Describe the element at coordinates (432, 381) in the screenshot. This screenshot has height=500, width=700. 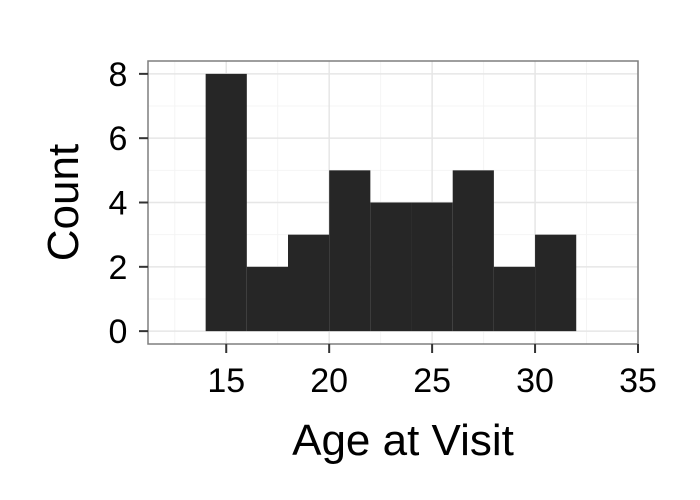
I see `x-tick-label: 25` at that location.